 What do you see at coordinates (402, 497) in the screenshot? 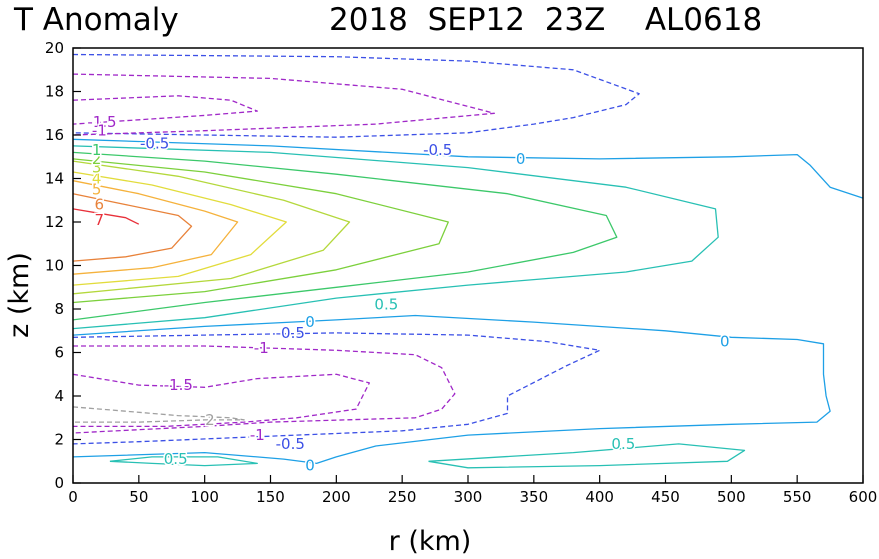
I see `x-tick-label: 250` at bounding box center [402, 497].